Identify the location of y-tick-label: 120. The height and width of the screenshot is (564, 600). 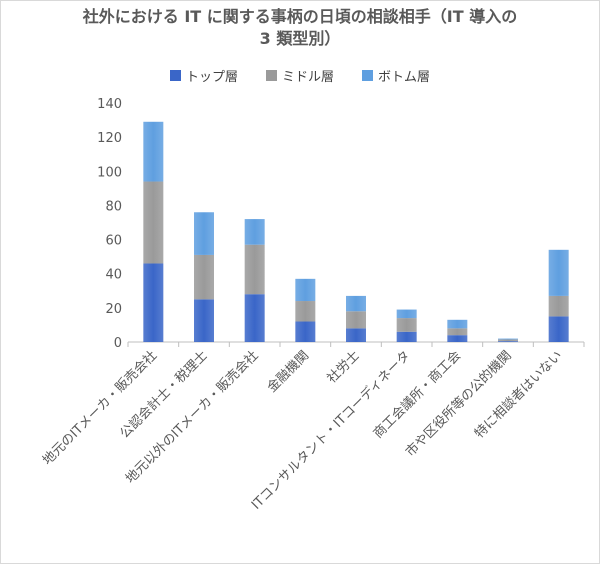
(109, 138).